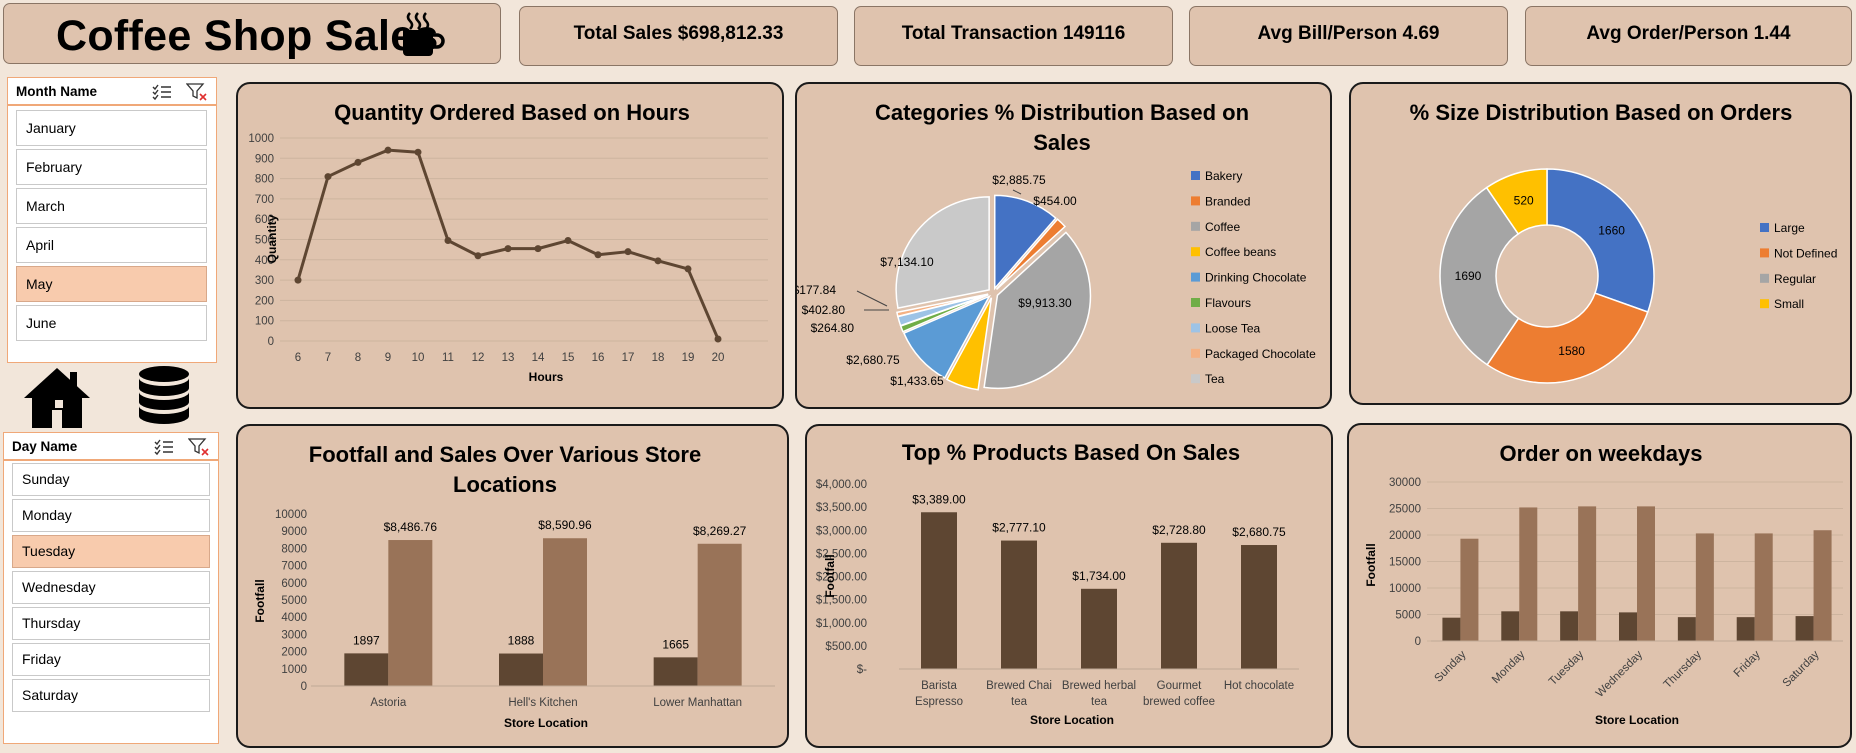  What do you see at coordinates (1789, 304) in the screenshot?
I see `legend-label: Small` at bounding box center [1789, 304].